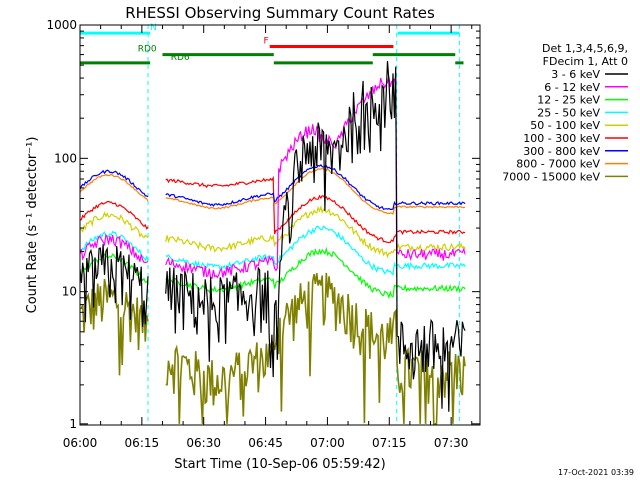  I want to click on y-tick-label: 1000, so click(61, 25).